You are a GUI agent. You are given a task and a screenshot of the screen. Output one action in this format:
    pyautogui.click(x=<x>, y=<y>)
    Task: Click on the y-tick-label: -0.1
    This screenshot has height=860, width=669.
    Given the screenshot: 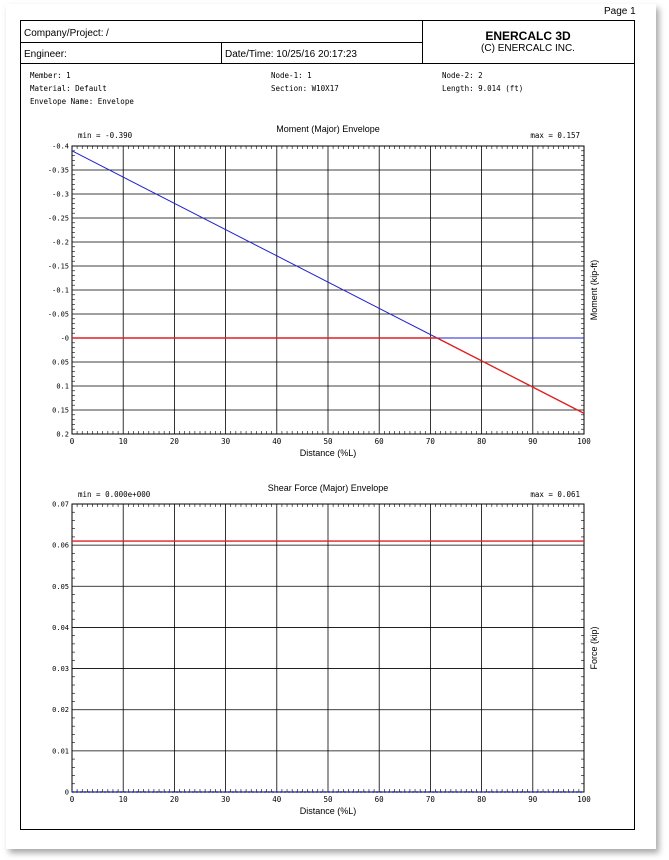 What is the action you would take?
    pyautogui.click(x=60, y=291)
    